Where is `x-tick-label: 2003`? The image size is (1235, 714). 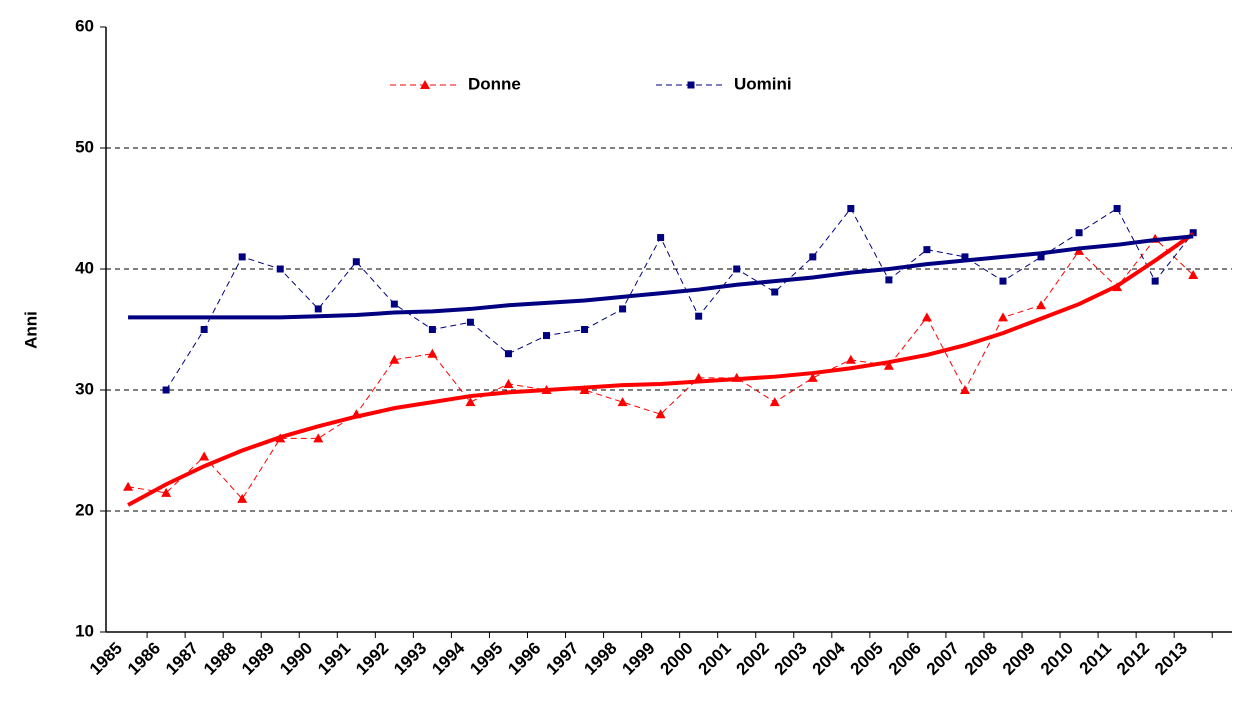
x-tick-label: 2003 is located at coordinates (791, 659).